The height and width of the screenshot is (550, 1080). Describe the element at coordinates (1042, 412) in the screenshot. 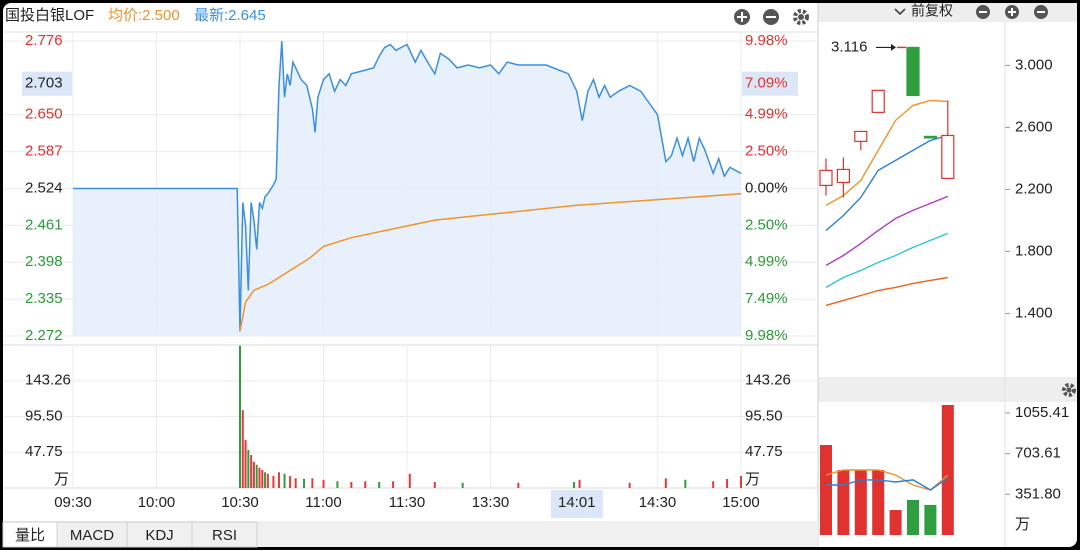

I see `y-tick-label: 1055.41` at that location.